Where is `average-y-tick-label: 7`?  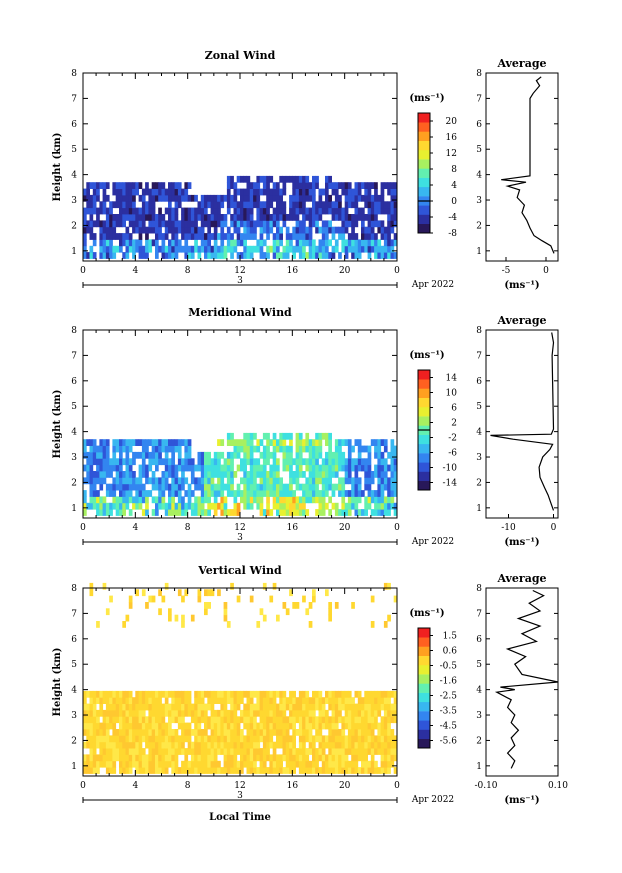
average-y-tick-label: 7 is located at coordinates (479, 356).